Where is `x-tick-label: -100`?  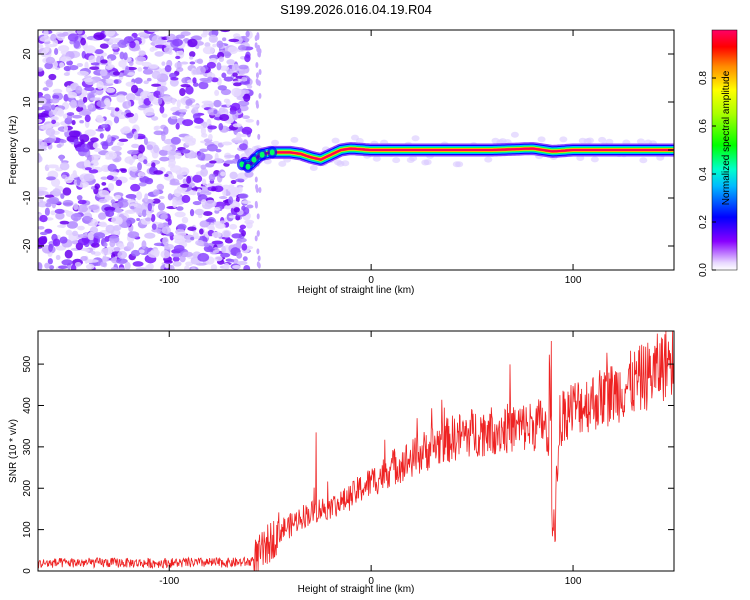 x-tick-label: -100 is located at coordinates (169, 280).